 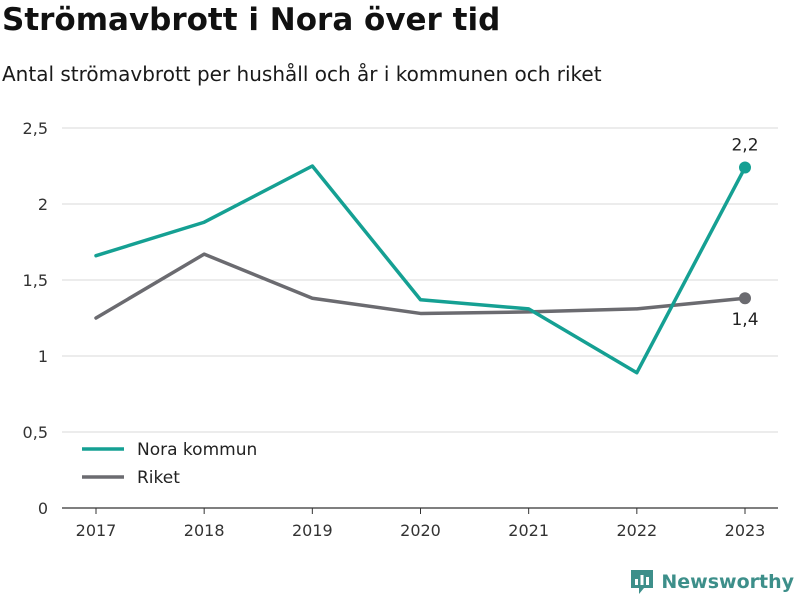 What do you see at coordinates (35, 280) in the screenshot?
I see `y-tick-label: 1,5` at bounding box center [35, 280].